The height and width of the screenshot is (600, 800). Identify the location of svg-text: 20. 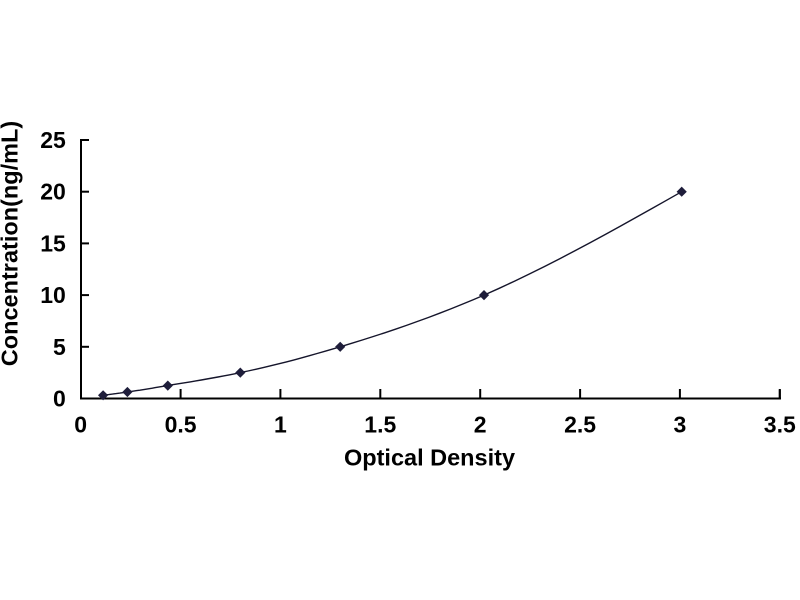
(53, 192).